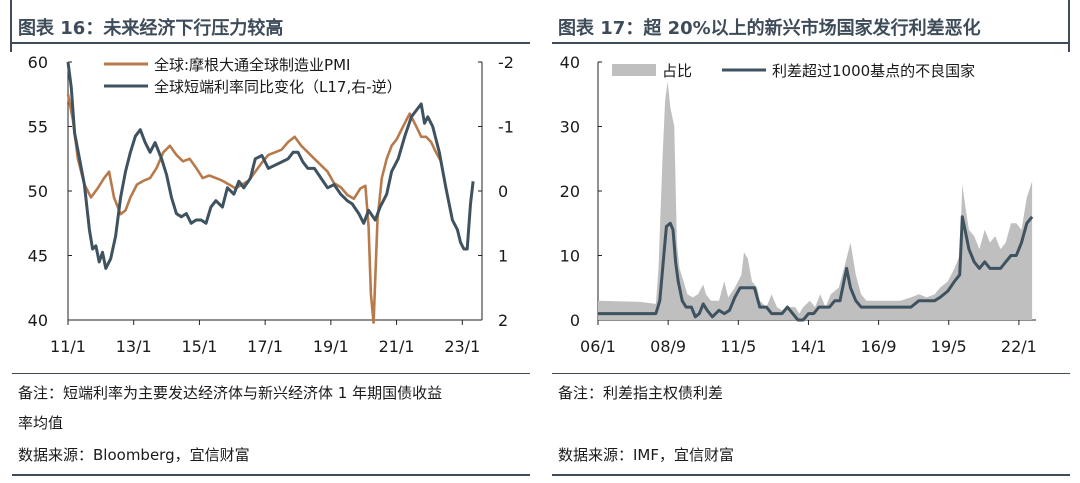 This screenshot has height=483, width=1080. I want to click on y-left-tick-label: 50, so click(38, 191).